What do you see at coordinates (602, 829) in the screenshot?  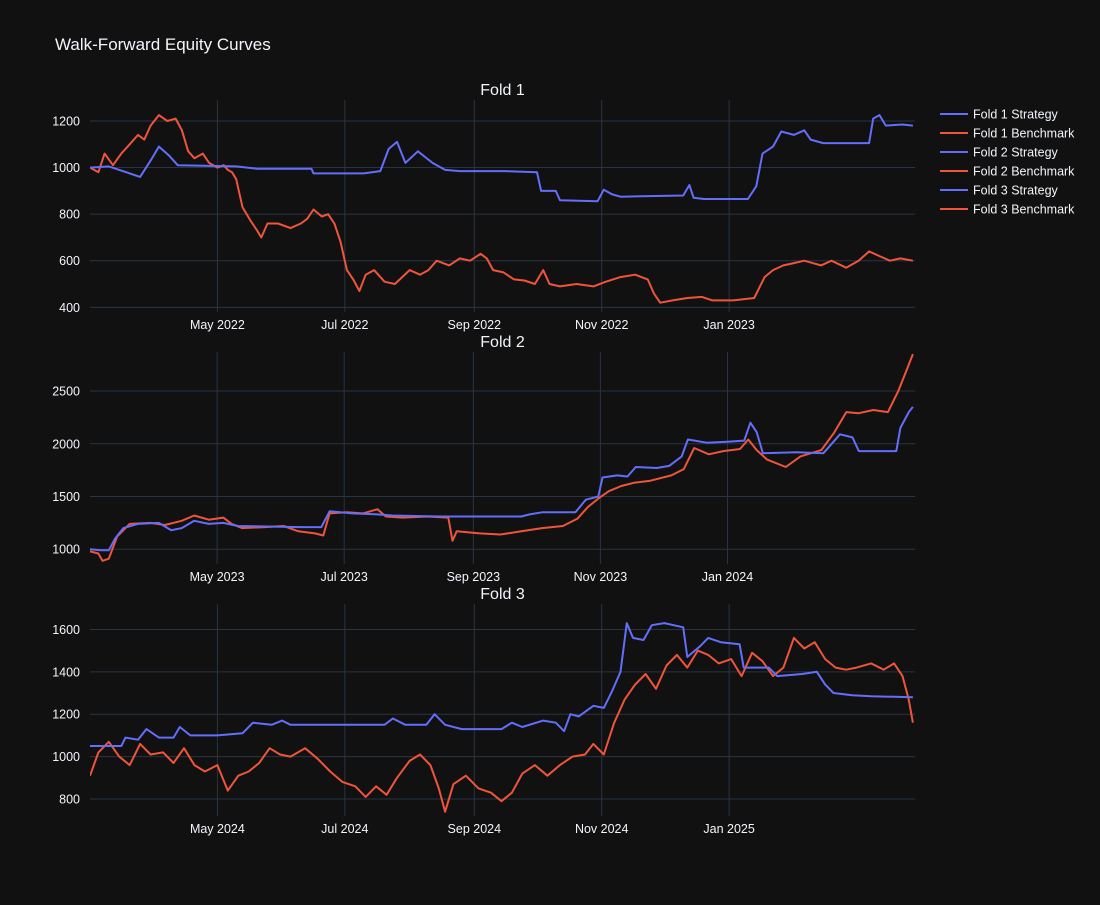 I see `x-tick-label: Nov 2024` at bounding box center [602, 829].